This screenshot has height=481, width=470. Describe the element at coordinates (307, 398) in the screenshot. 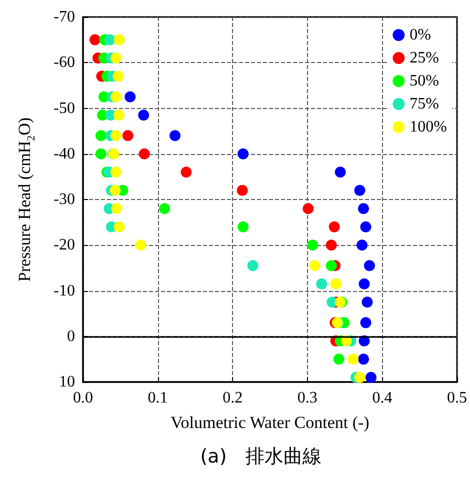

I see `x-tick-label: 0.3` at that location.